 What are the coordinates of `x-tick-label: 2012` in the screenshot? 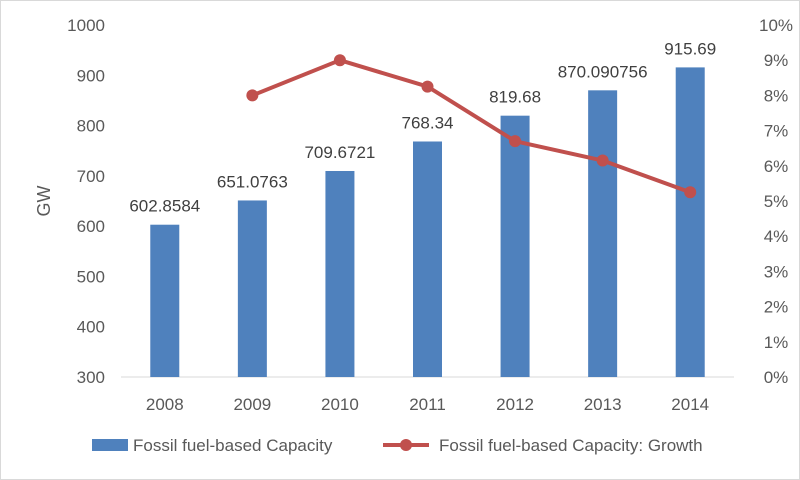 It's located at (515, 404).